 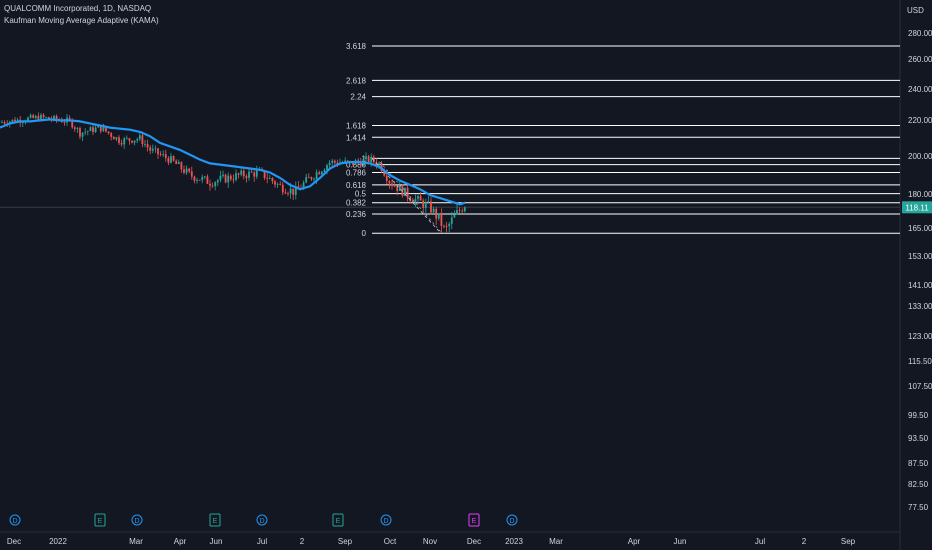 I want to click on y-tick-label: 240.00, so click(x=920, y=89).